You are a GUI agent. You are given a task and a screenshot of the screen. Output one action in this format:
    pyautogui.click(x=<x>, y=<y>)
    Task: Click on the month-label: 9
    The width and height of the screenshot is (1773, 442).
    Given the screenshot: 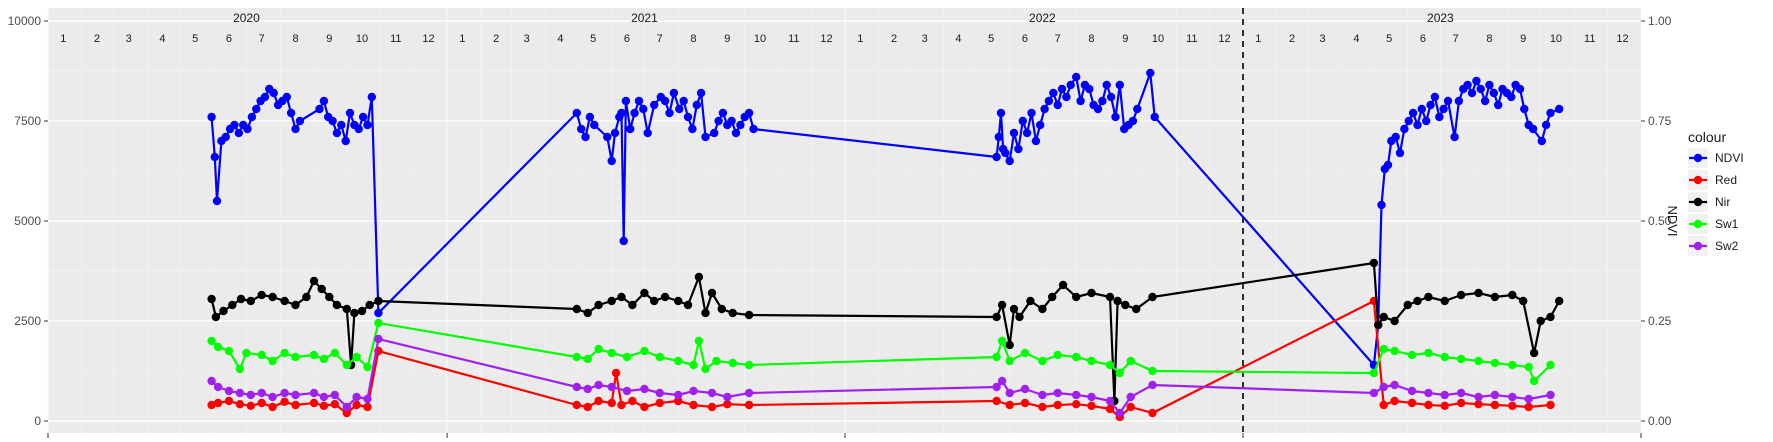 What is the action you would take?
    pyautogui.click(x=329, y=39)
    